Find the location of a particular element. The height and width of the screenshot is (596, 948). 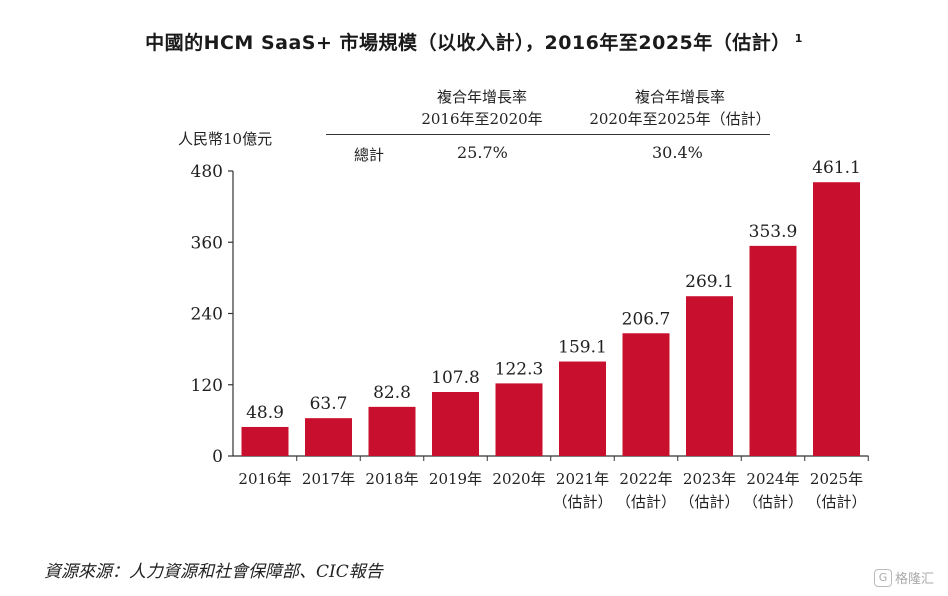

x-tick-label: 2022年 is located at coordinates (645, 479).